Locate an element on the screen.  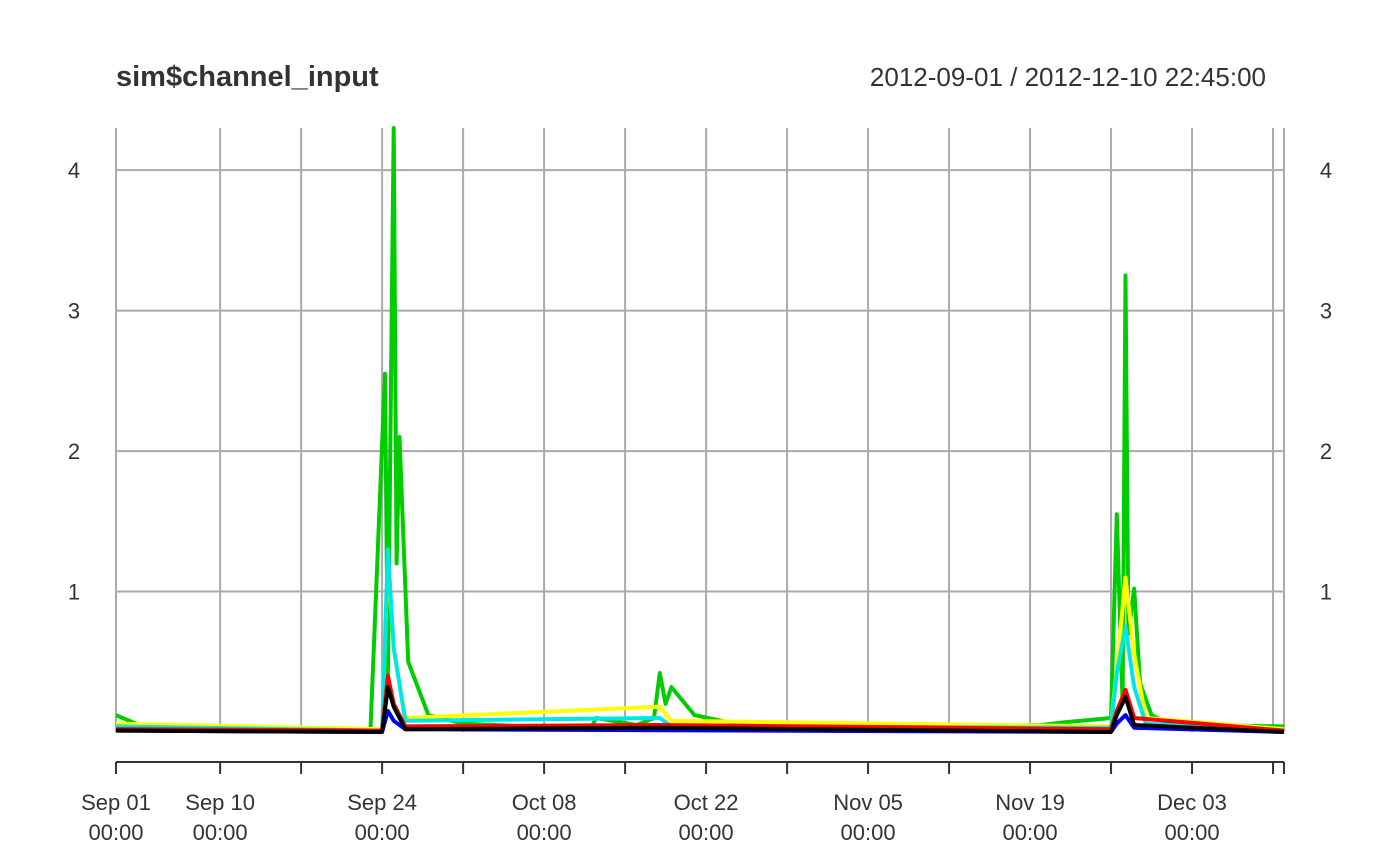
y-tick-label-right: 2 is located at coordinates (1326, 451).